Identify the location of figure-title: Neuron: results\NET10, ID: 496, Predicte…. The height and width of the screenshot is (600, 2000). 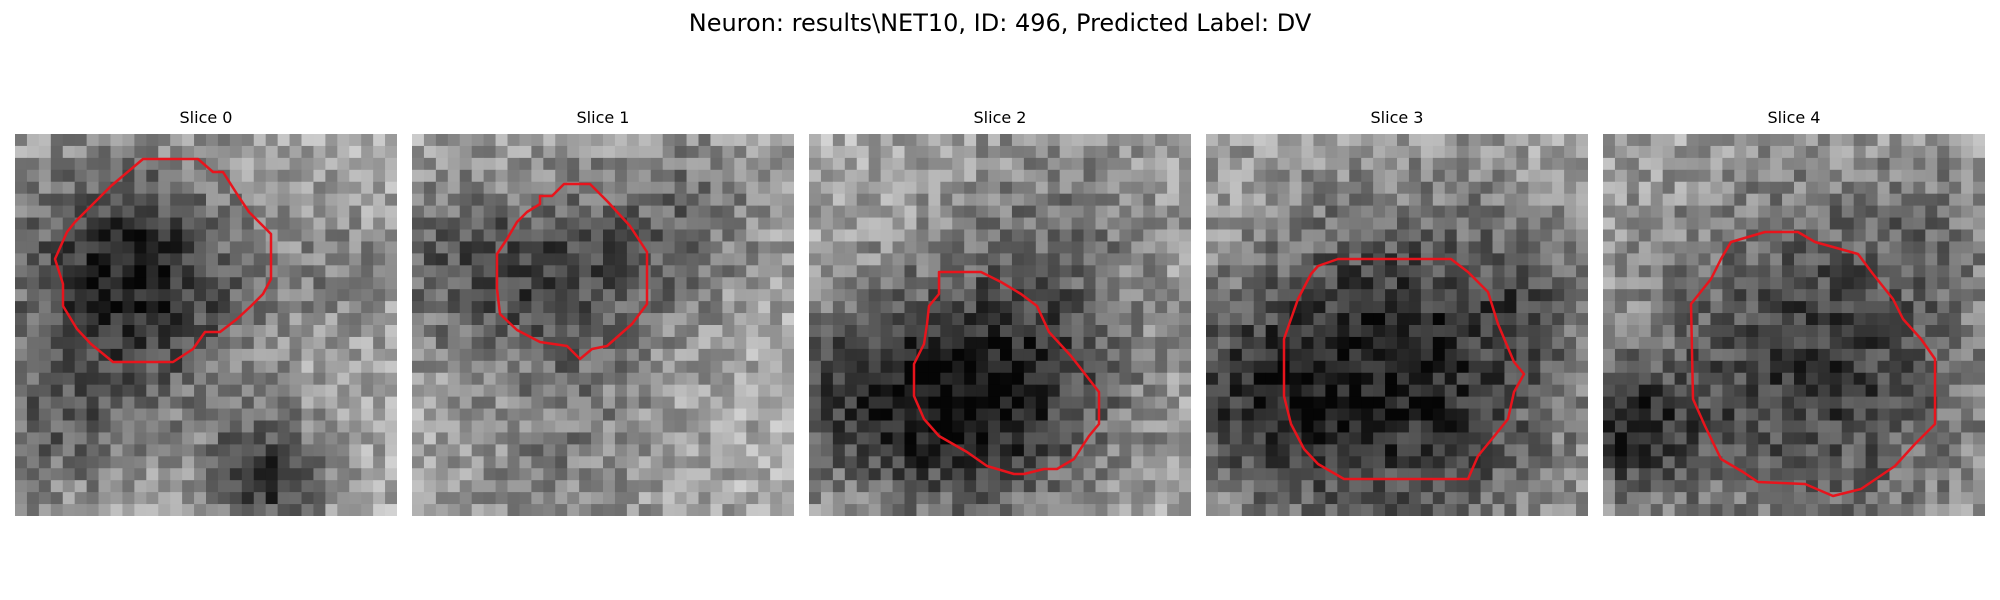
(1000, 23).